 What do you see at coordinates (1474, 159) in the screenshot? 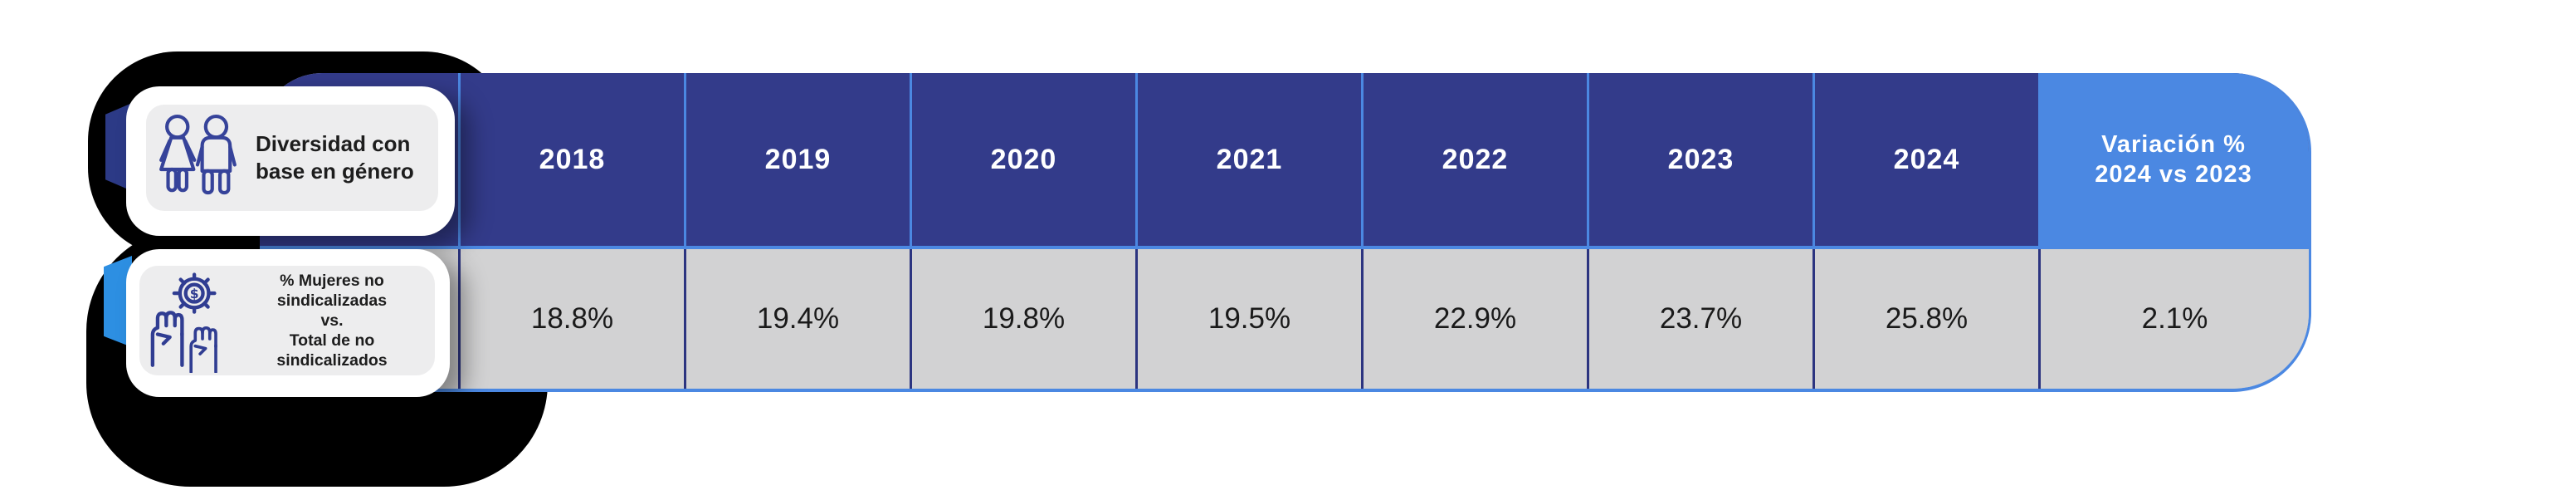
I see `header-year-2022: 2022` at bounding box center [1474, 159].